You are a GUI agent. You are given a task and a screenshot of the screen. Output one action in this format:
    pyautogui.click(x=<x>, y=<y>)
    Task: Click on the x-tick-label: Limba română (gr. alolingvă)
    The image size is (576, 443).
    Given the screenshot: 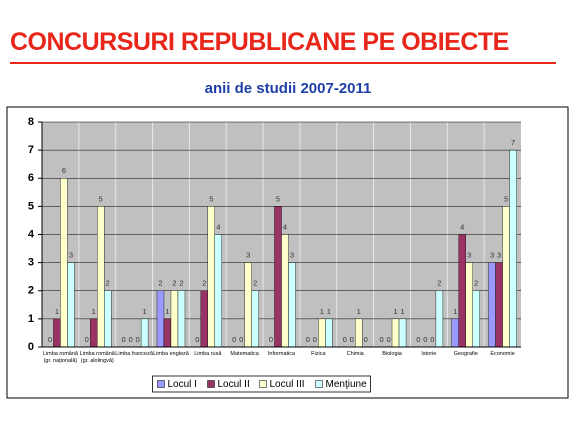 What is the action you would take?
    pyautogui.click(x=97, y=357)
    